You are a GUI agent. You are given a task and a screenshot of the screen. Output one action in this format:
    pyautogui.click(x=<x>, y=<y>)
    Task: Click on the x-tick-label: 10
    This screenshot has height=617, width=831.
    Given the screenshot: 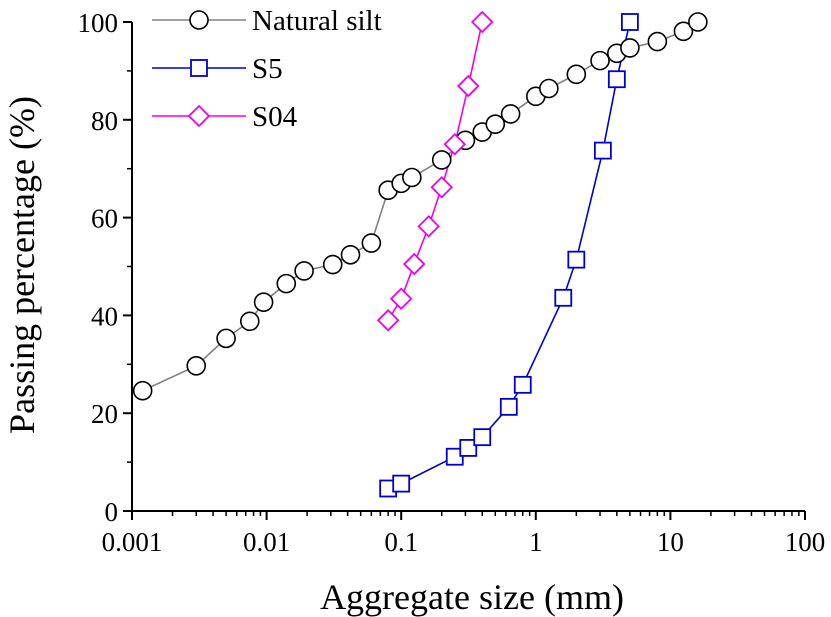 What is the action you would take?
    pyautogui.click(x=670, y=542)
    